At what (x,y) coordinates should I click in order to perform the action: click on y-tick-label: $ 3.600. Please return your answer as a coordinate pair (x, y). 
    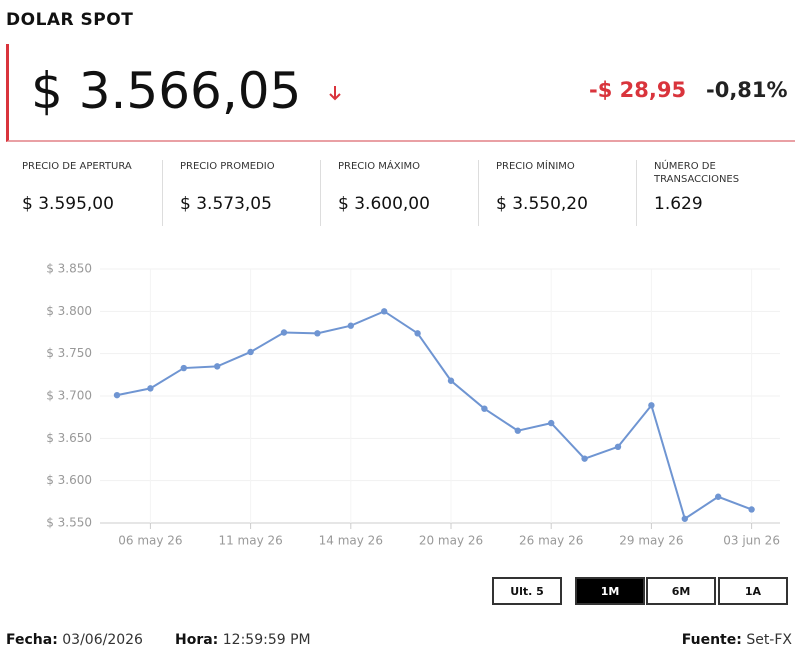
    Looking at the image, I should click on (69, 480).